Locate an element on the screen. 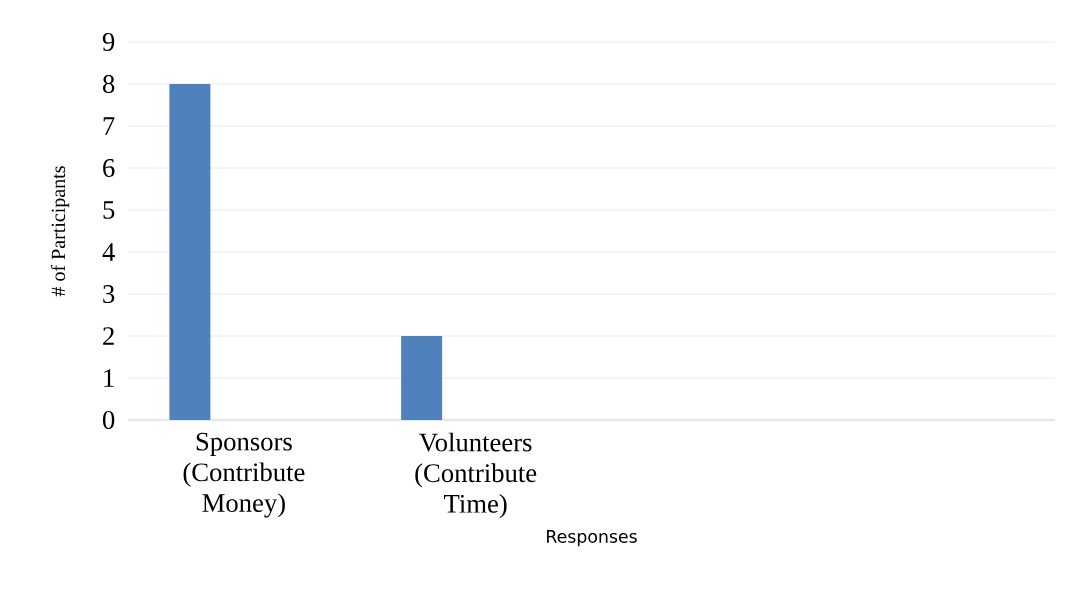  y-tick-label: 9 is located at coordinates (108, 42).